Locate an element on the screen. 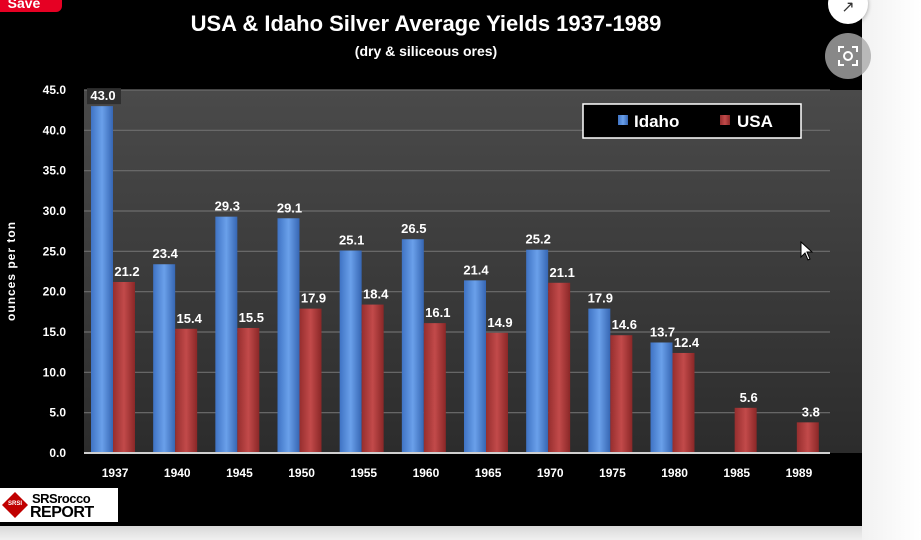 The height and width of the screenshot is (540, 921). bar-usa-1950 is located at coordinates (310, 380).